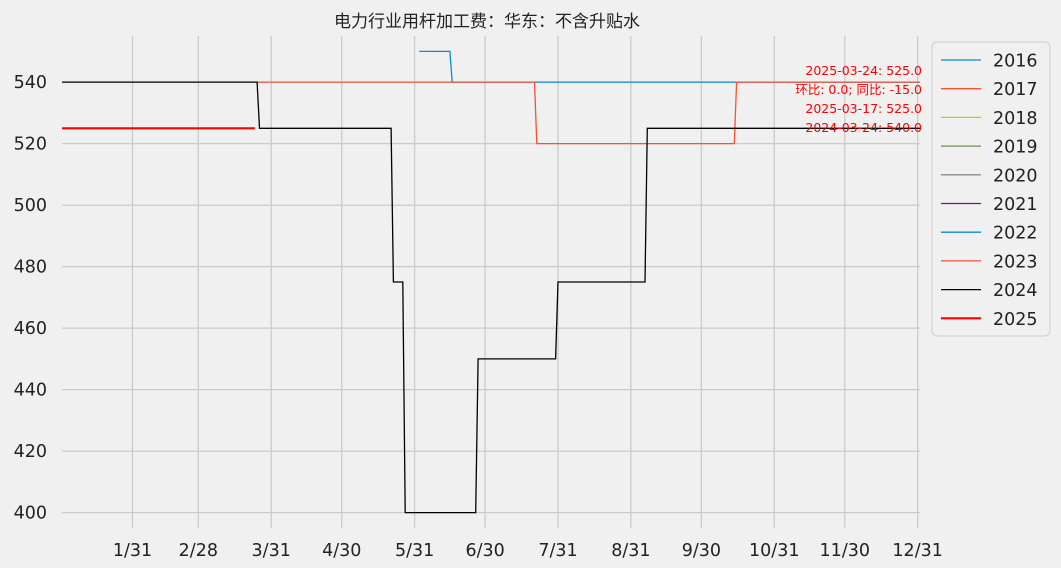 Image resolution: width=1061 pixels, height=568 pixels. What do you see at coordinates (487, 22) in the screenshot?
I see `chart-title: 电力行业用杆加工费：华东：不含升贴水` at bounding box center [487, 22].